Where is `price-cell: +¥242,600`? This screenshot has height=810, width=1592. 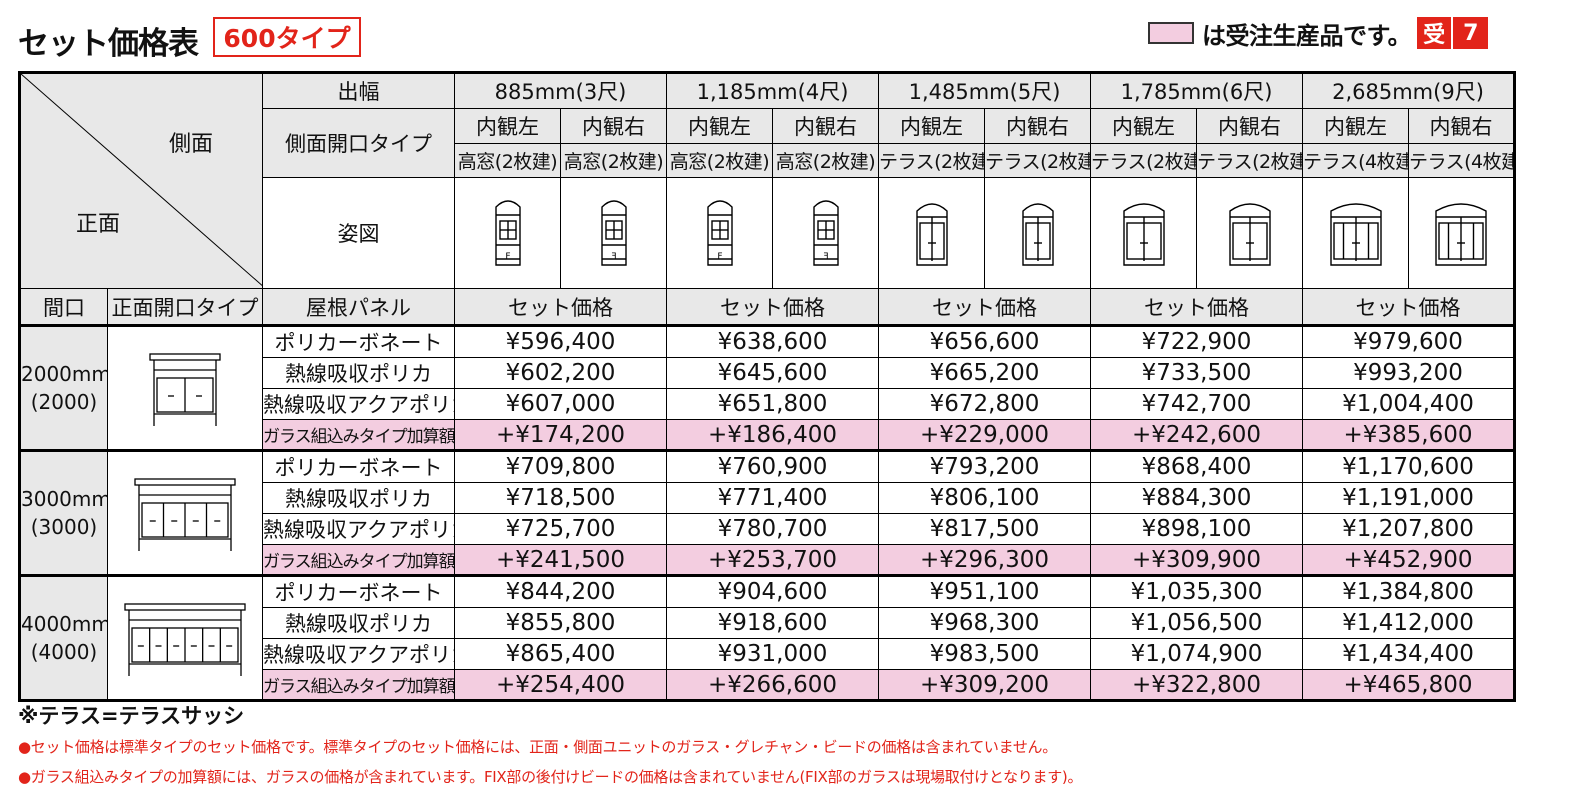
price-cell: +¥242,600 is located at coordinates (1196, 435).